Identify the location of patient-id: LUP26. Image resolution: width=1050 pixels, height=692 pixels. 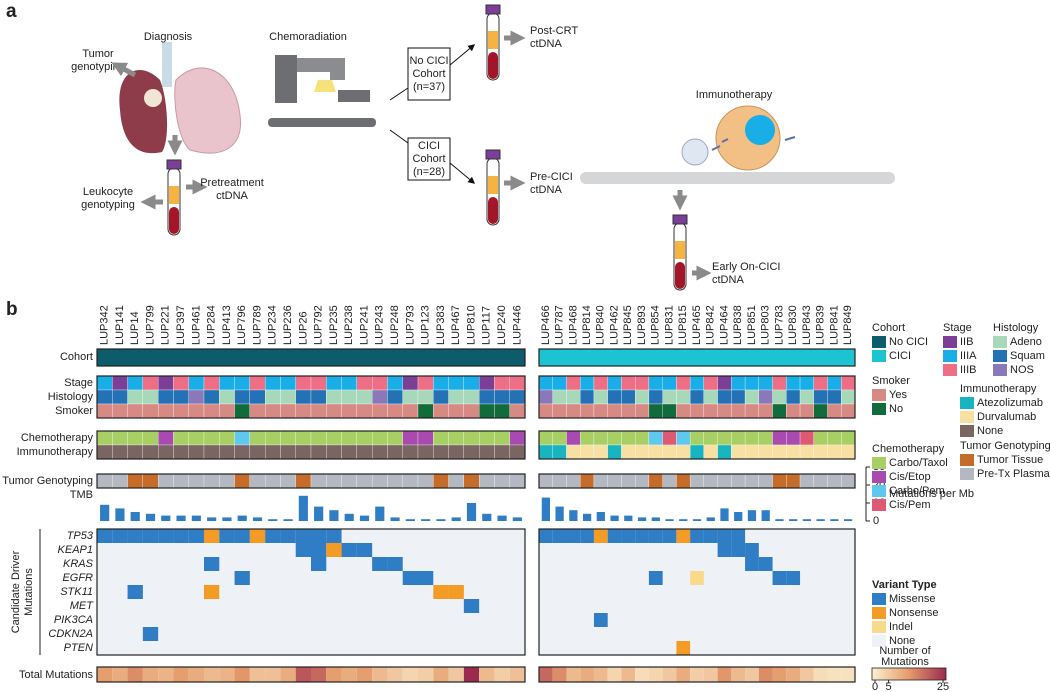
(303, 328).